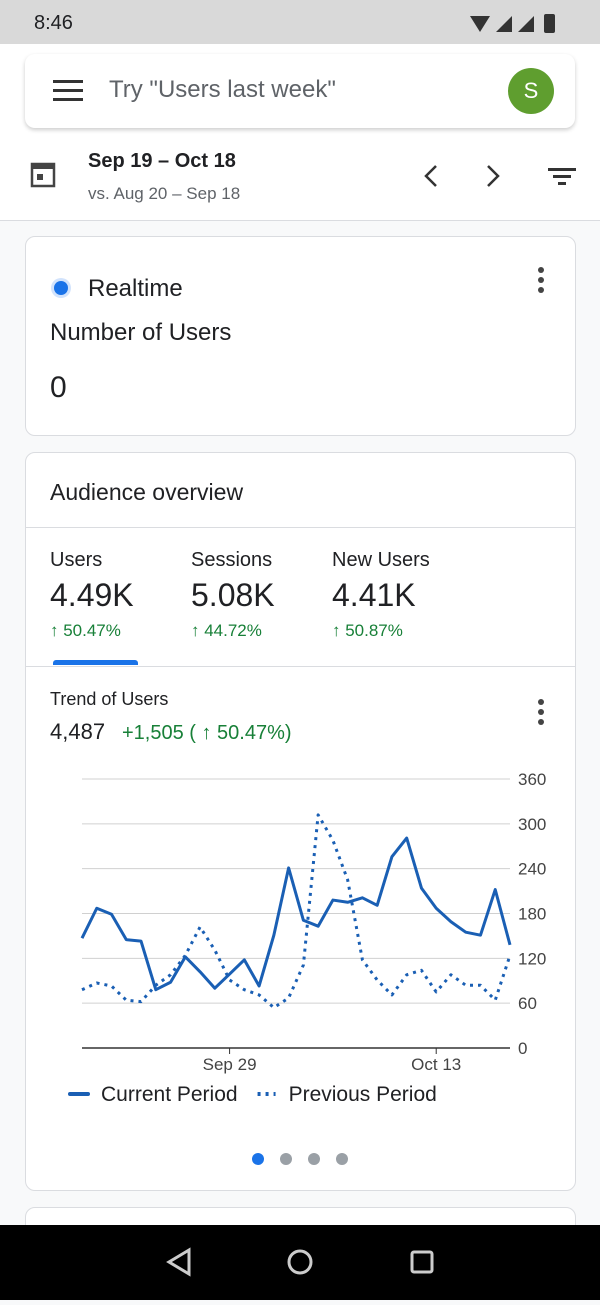 This screenshot has width=600, height=1305. Describe the element at coordinates (230, 1064) in the screenshot. I see `x-tick-label: Sep 29` at that location.